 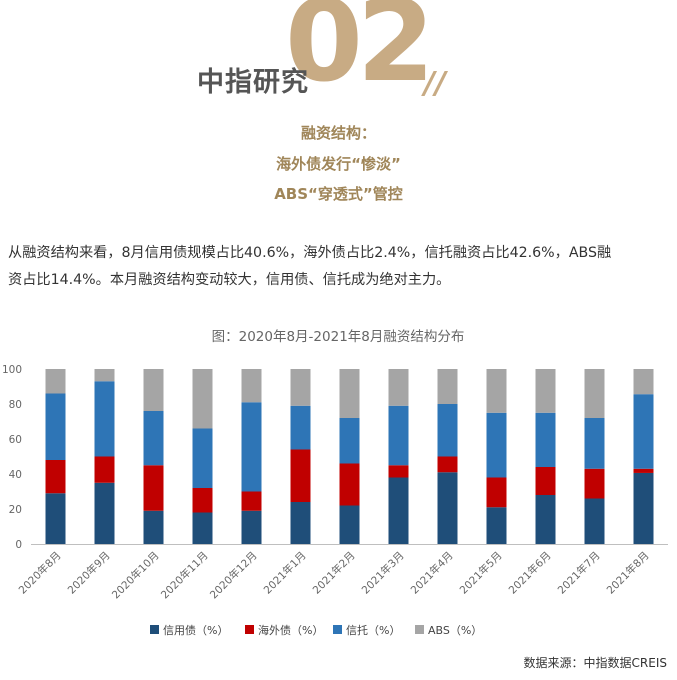 I want to click on x-tick-label: 2021年5月, so click(x=481, y=573).